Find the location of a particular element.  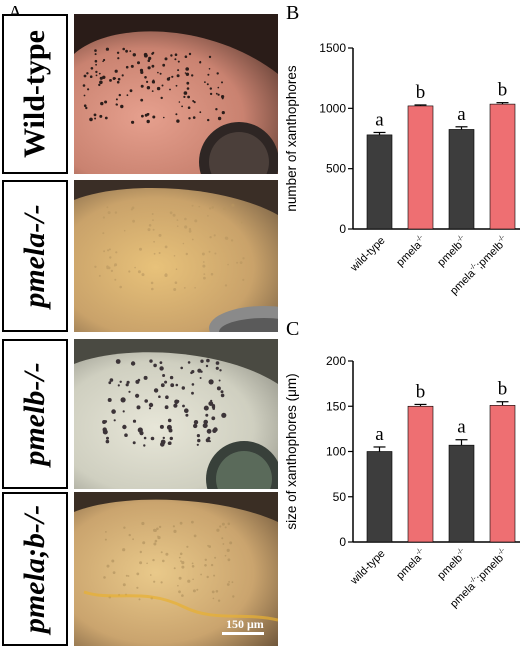

category-label-superscript: -/- is located at coordinates (461, 238).